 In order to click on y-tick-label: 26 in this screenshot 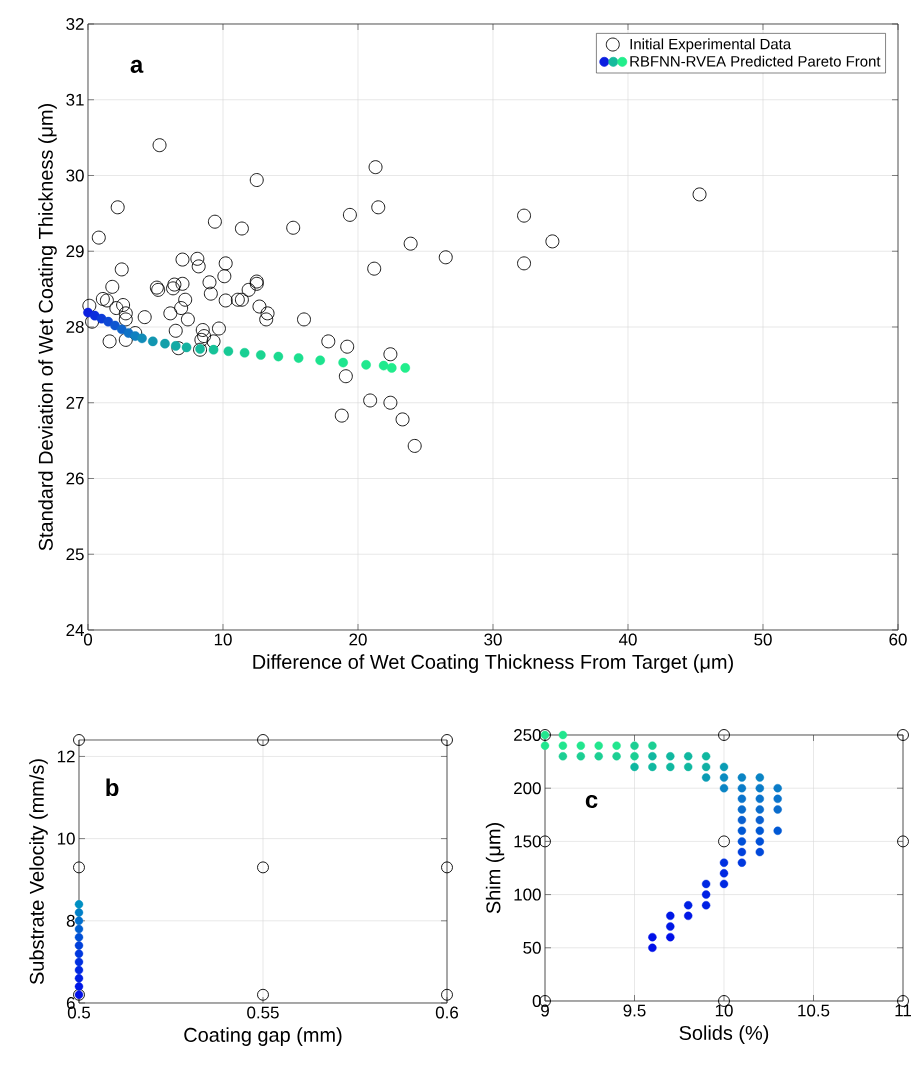, I will do `click(75, 478)`.